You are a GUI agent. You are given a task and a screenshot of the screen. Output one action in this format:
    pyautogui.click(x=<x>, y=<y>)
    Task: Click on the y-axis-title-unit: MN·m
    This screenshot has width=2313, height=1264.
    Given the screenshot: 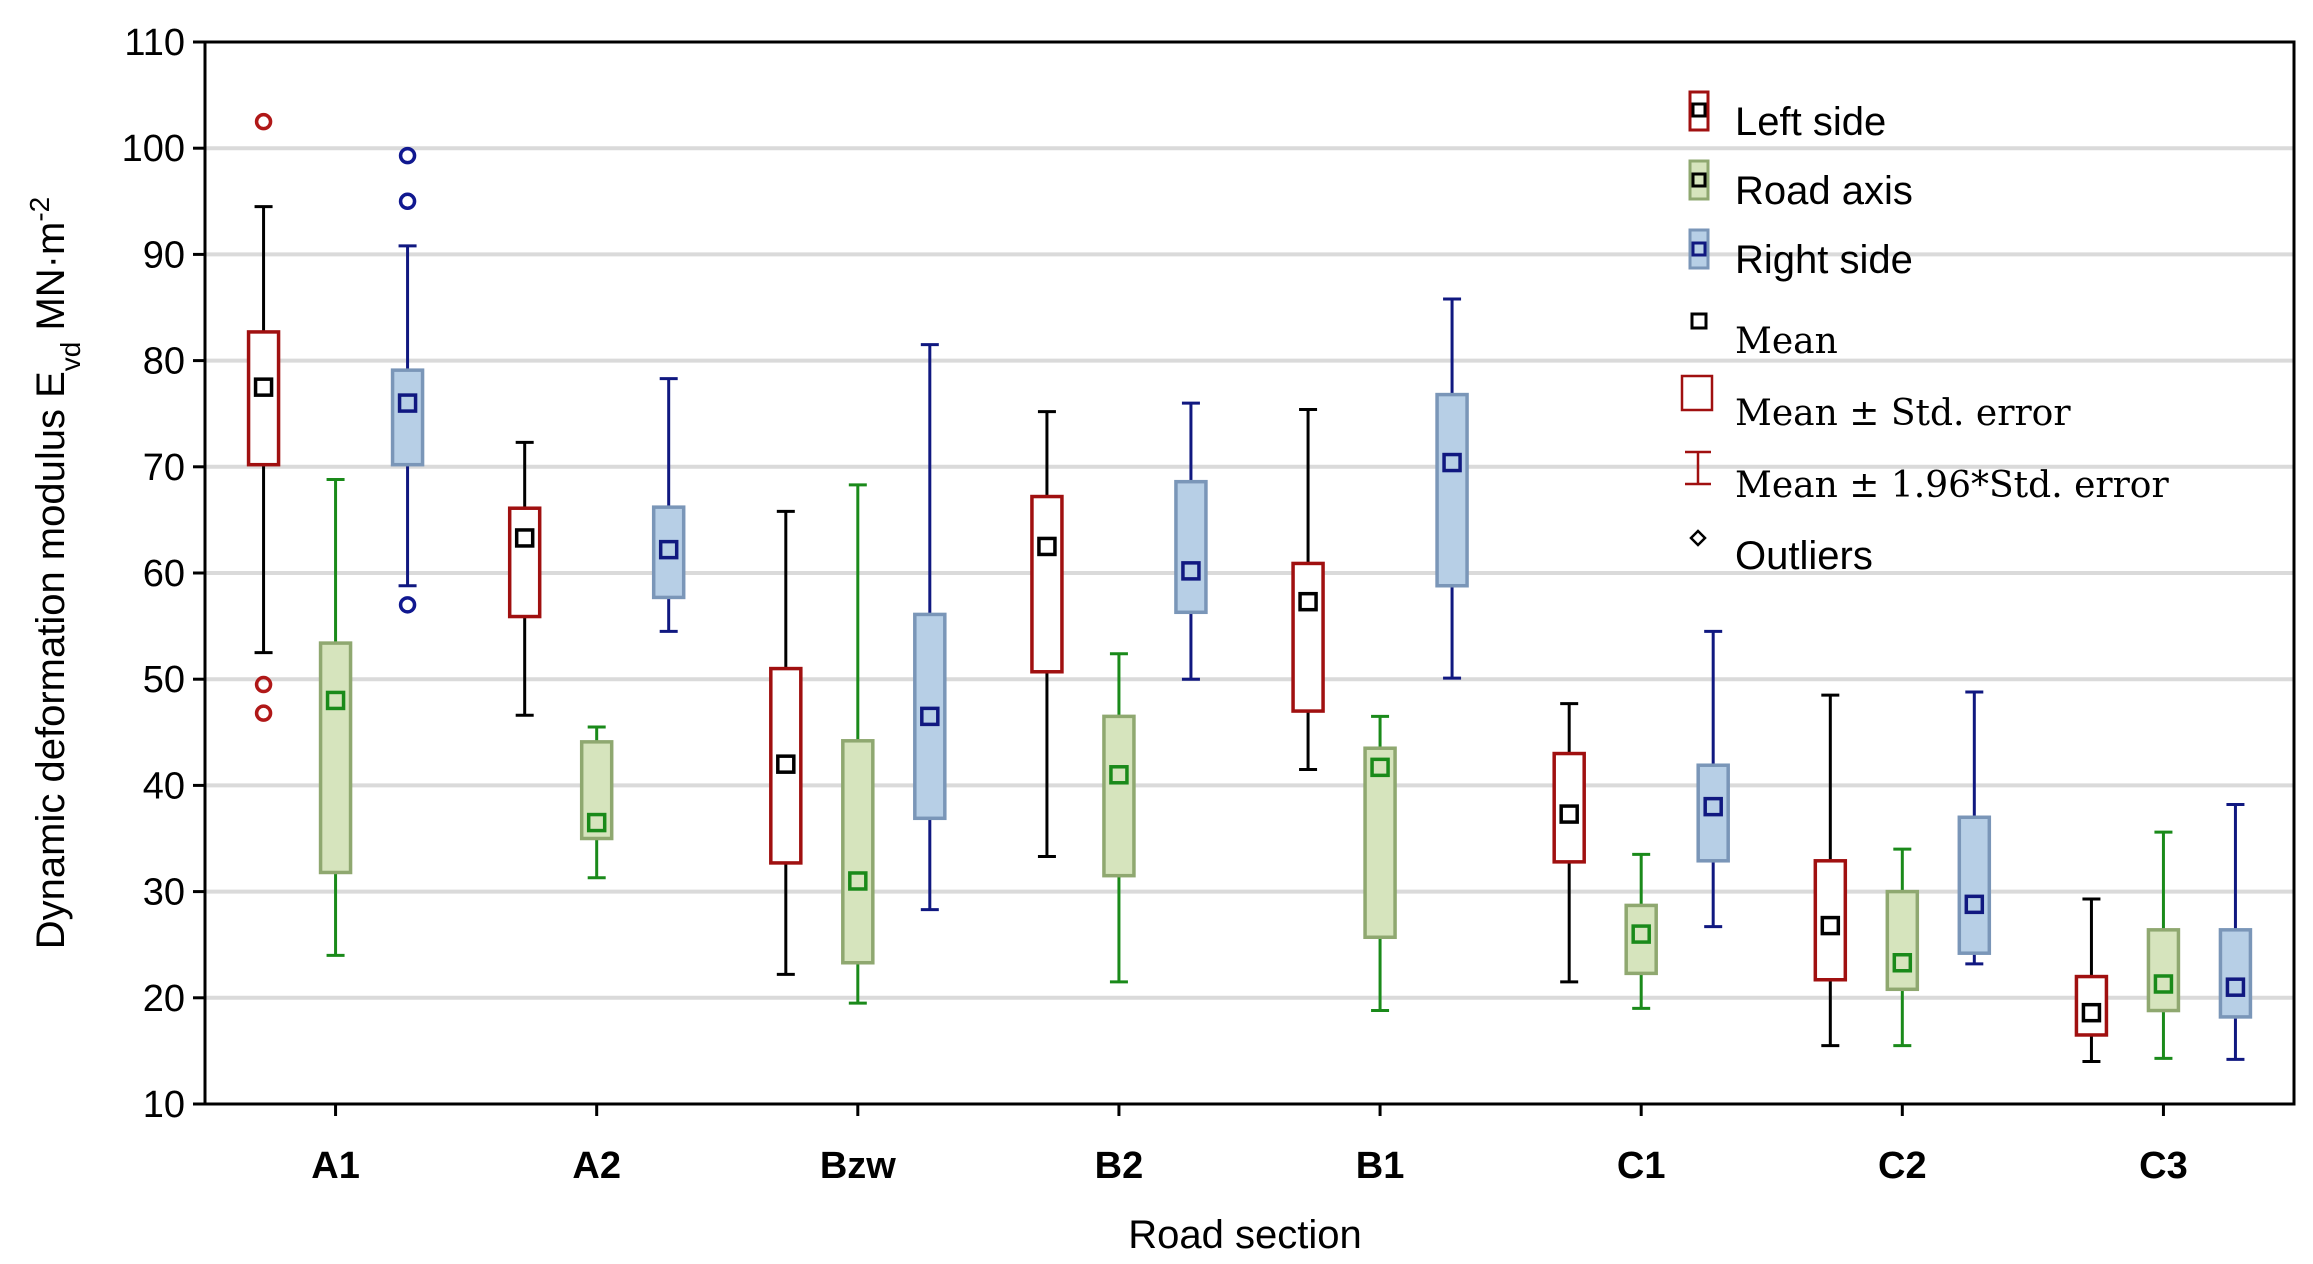 What is the action you would take?
    pyautogui.click(x=51, y=282)
    